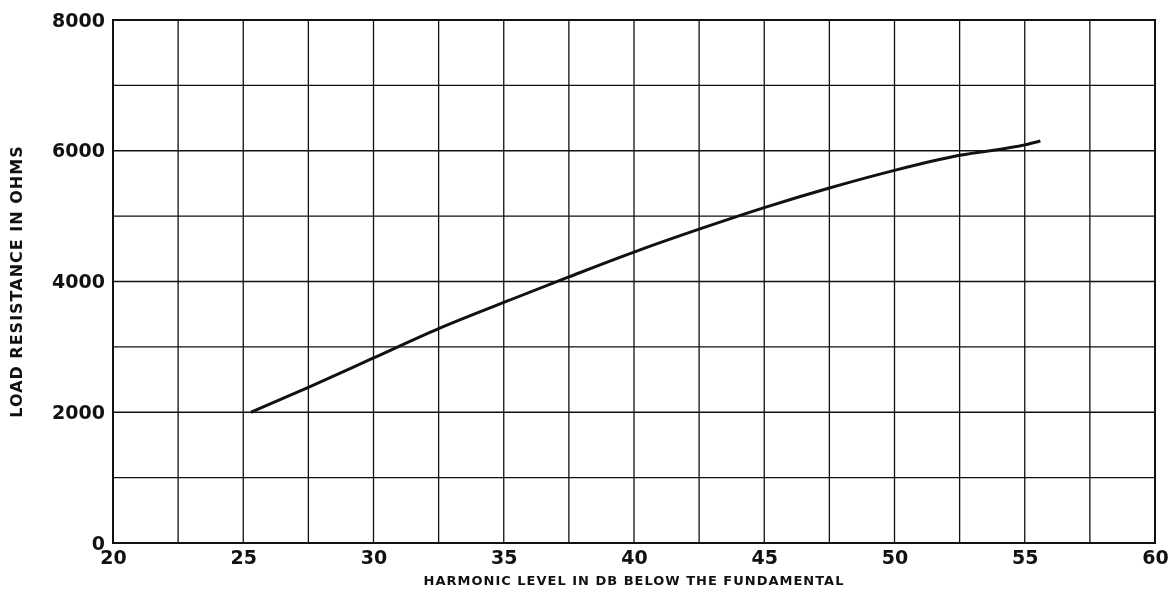 The width and height of the screenshot is (1173, 595). What do you see at coordinates (634, 557) in the screenshot?
I see `x-tick-label: 40` at bounding box center [634, 557].